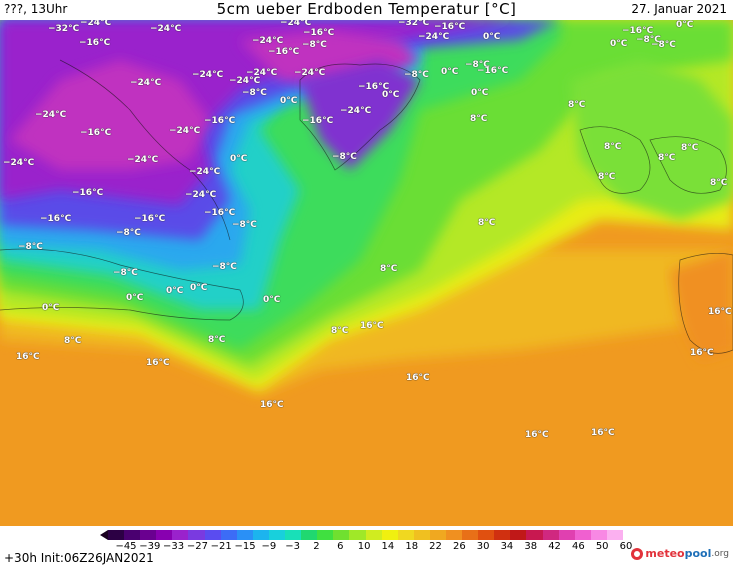  I want to click on scale-tick-label: 46, so click(578, 546).